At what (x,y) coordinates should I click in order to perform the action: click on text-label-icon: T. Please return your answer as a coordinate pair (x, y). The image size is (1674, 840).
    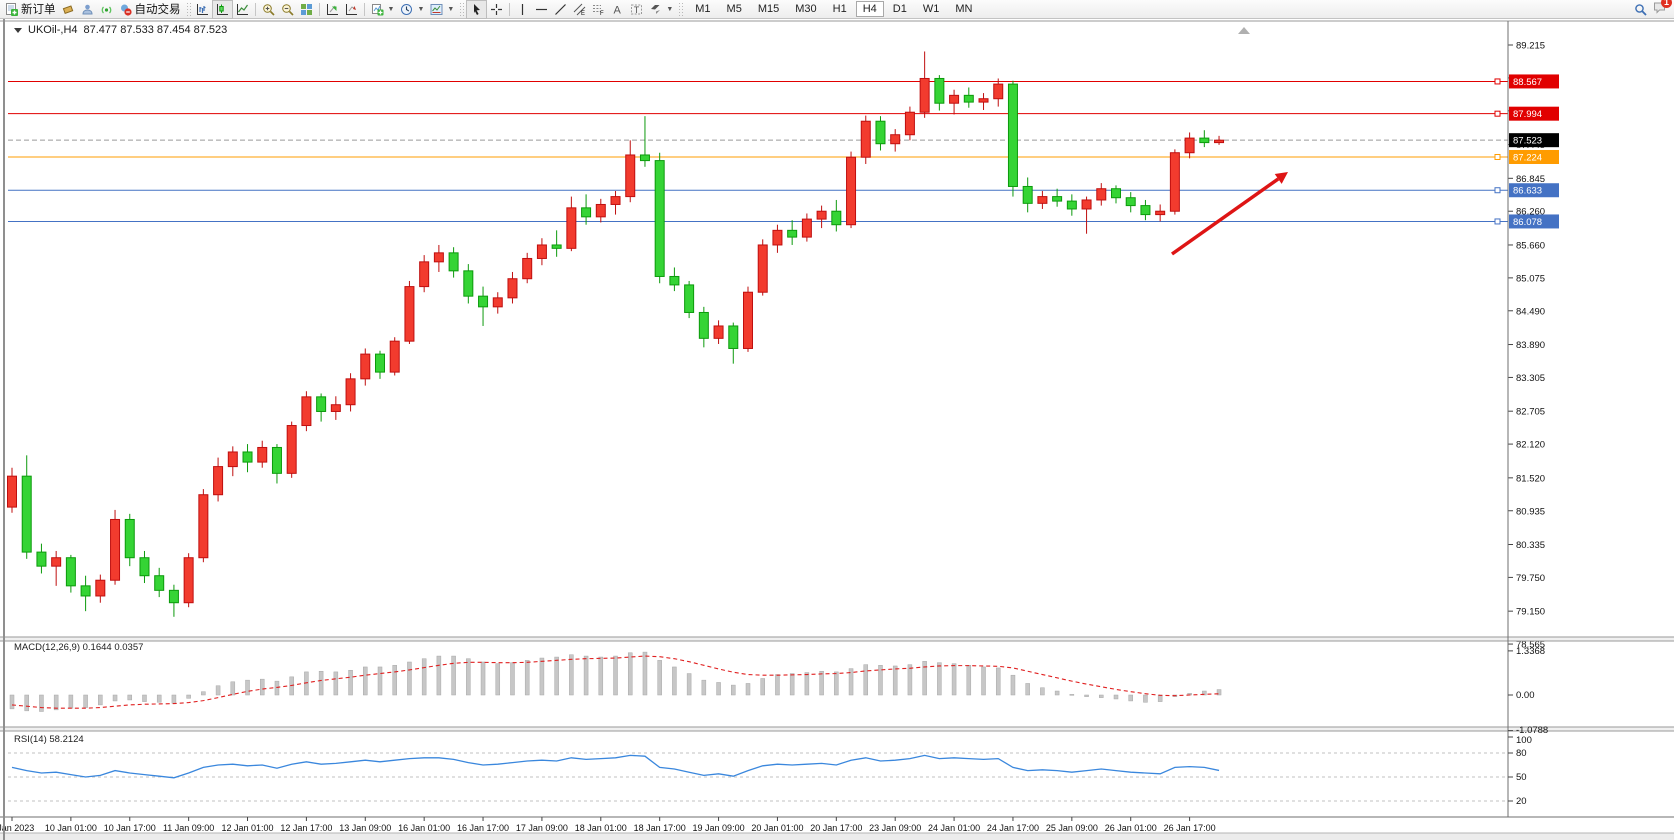
    Looking at the image, I should click on (637, 9).